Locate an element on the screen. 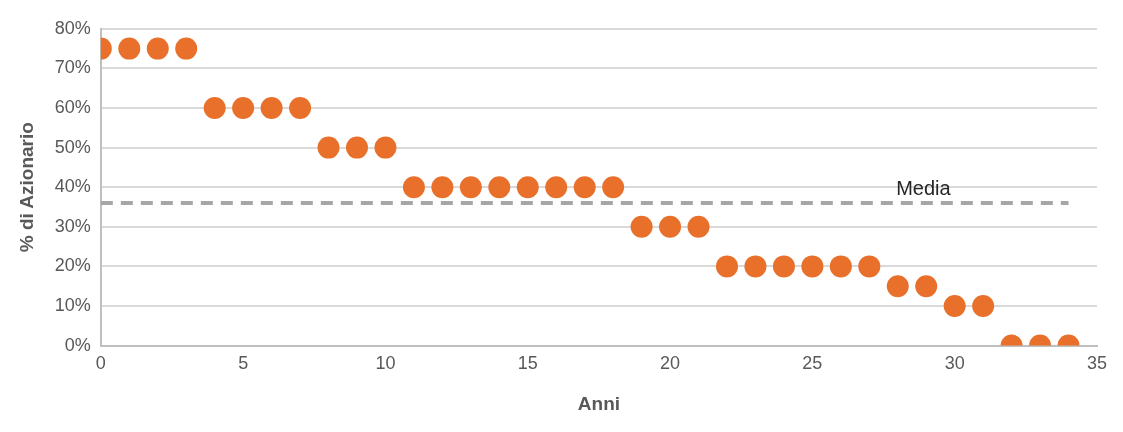 This screenshot has height=432, width=1123. y-tick-label: 80% is located at coordinates (72, 27).